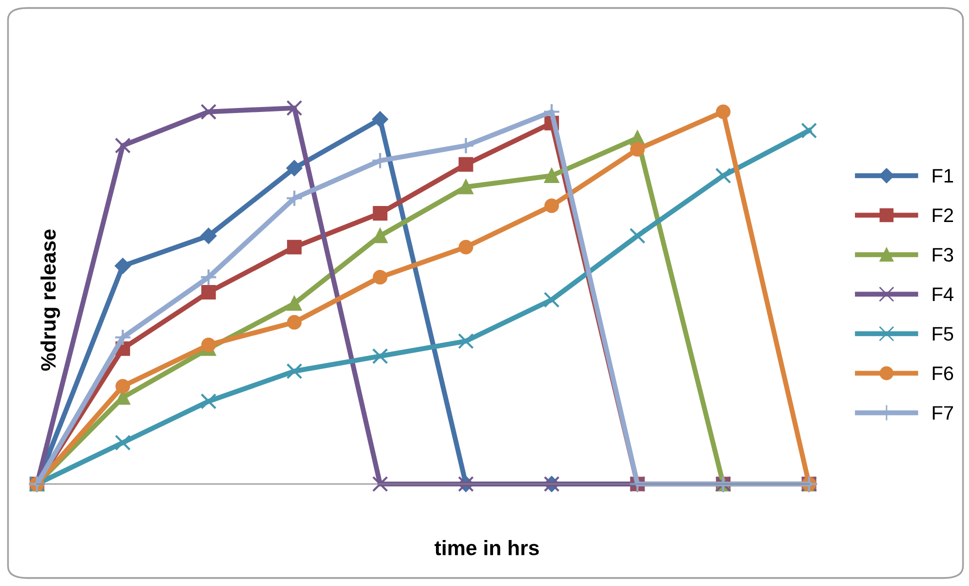 The height and width of the screenshot is (586, 969). I want to click on legend-label: F4, so click(943, 295).